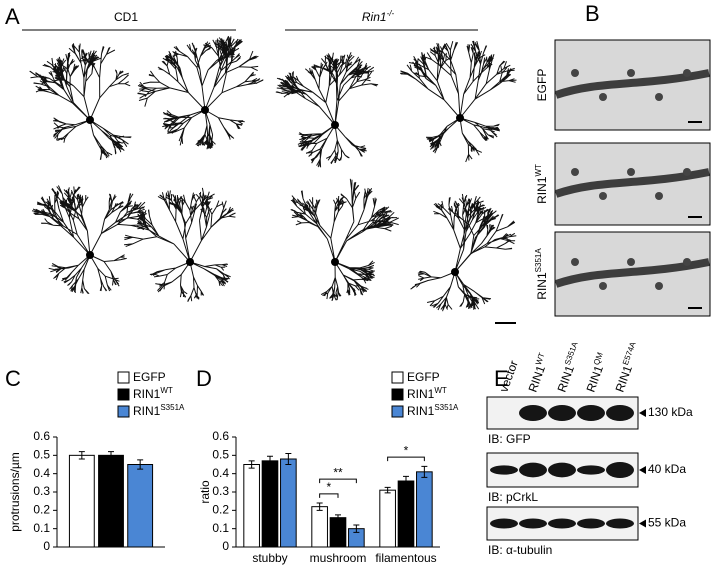 This screenshot has width=712, height=566. What do you see at coordinates (520, 550) in the screenshot?
I see `antibody-label: IB: α-tubulin` at bounding box center [520, 550].